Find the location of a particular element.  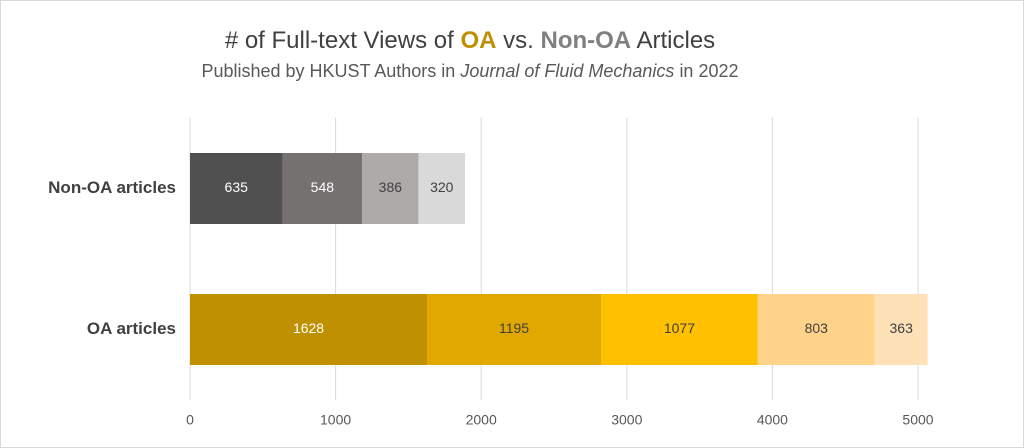

data-label: 1195 is located at coordinates (514, 328).